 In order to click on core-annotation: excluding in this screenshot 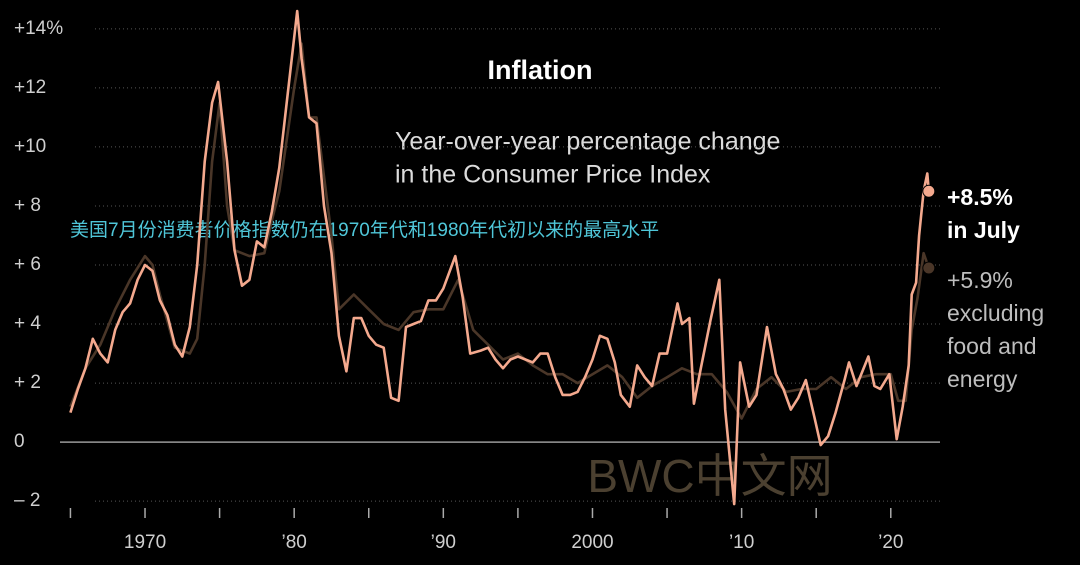, I will do `click(995, 313)`.